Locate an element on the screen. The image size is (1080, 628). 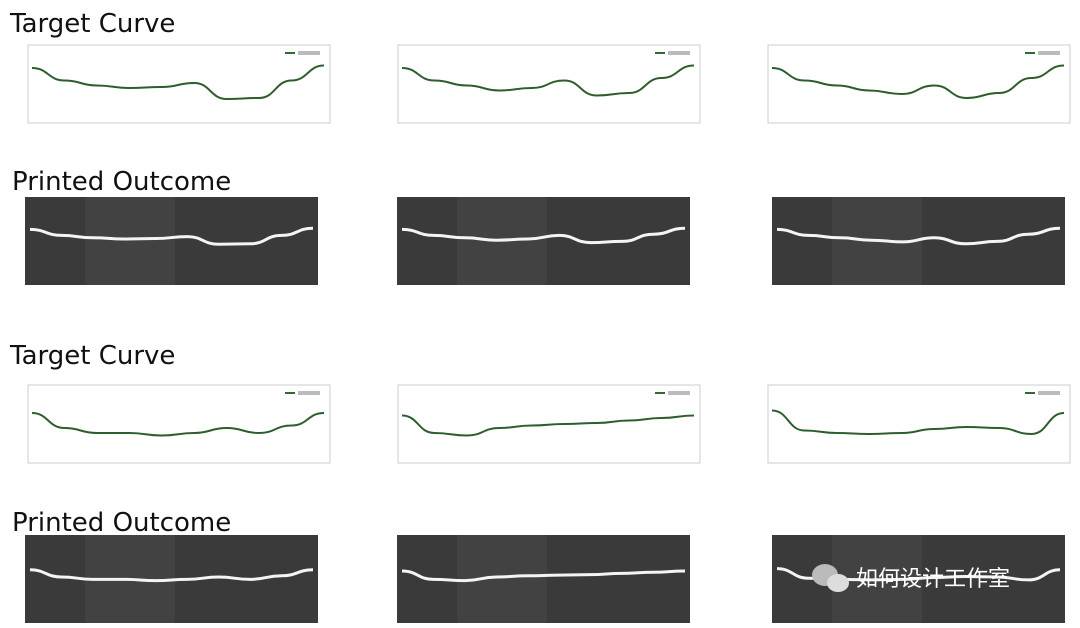
watermark: 如何设计工作室 is located at coordinates (933, 579).